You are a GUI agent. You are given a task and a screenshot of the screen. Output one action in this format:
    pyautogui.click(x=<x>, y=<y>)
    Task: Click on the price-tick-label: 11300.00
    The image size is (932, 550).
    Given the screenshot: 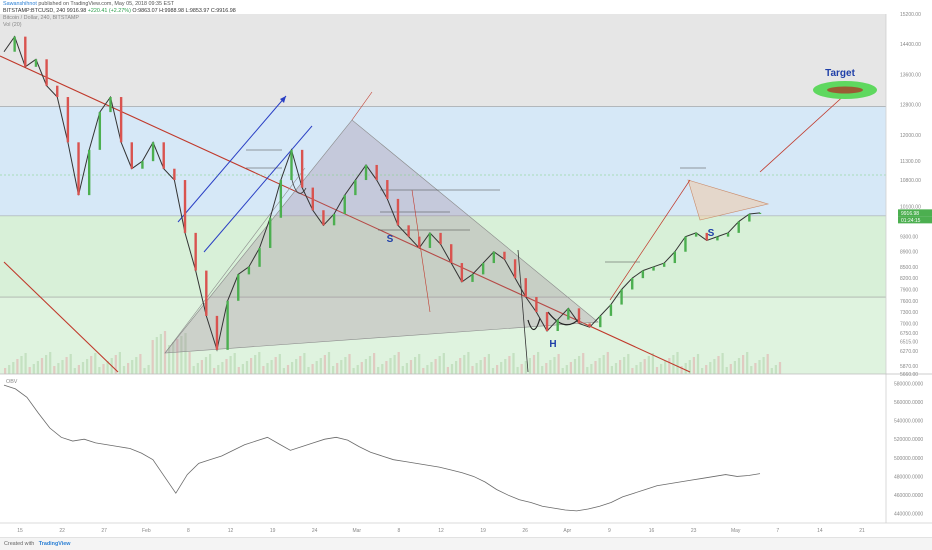 What is the action you would take?
    pyautogui.click(x=910, y=162)
    